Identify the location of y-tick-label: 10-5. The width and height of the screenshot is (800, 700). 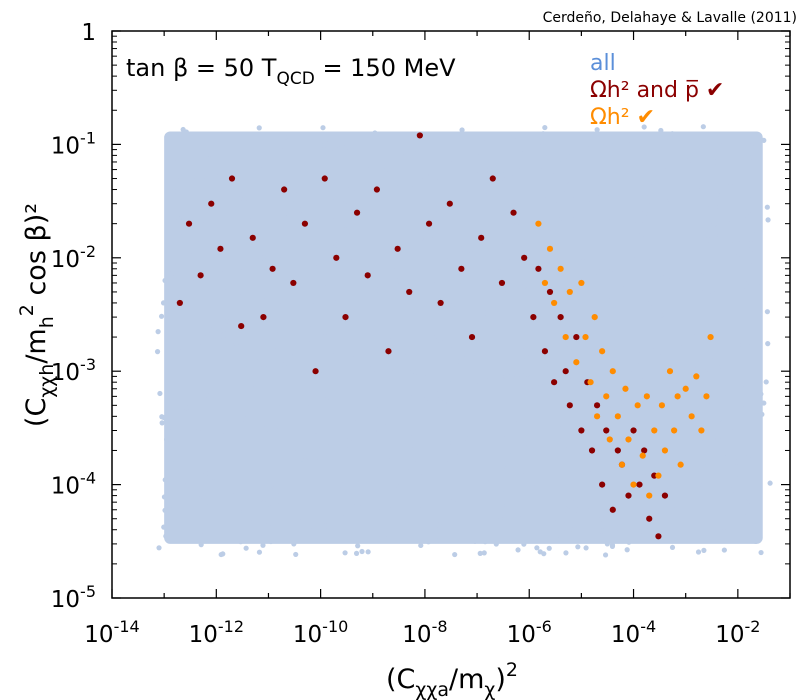
(73, 597).